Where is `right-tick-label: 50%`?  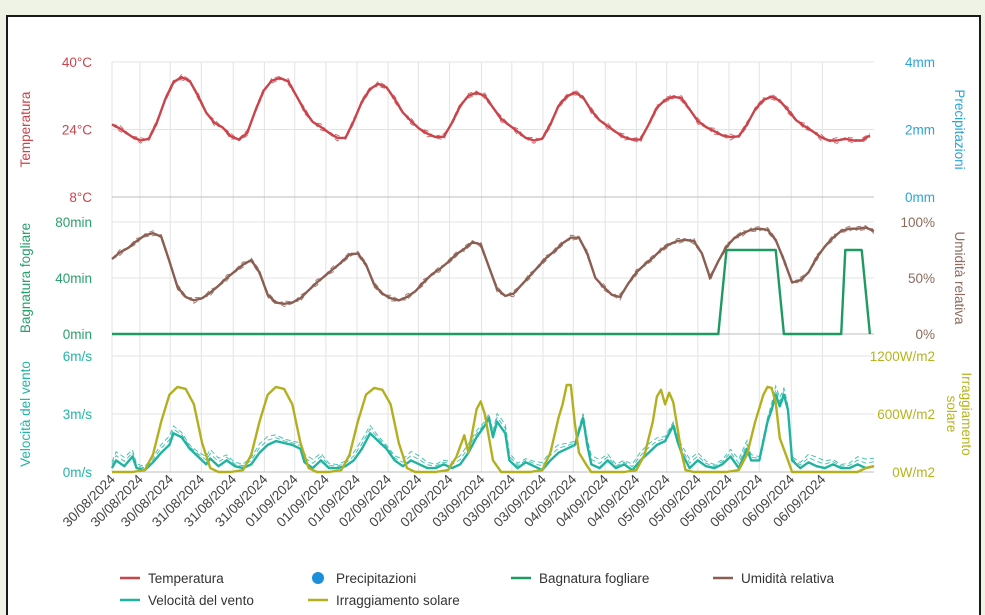
right-tick-label: 50% is located at coordinates (921, 278).